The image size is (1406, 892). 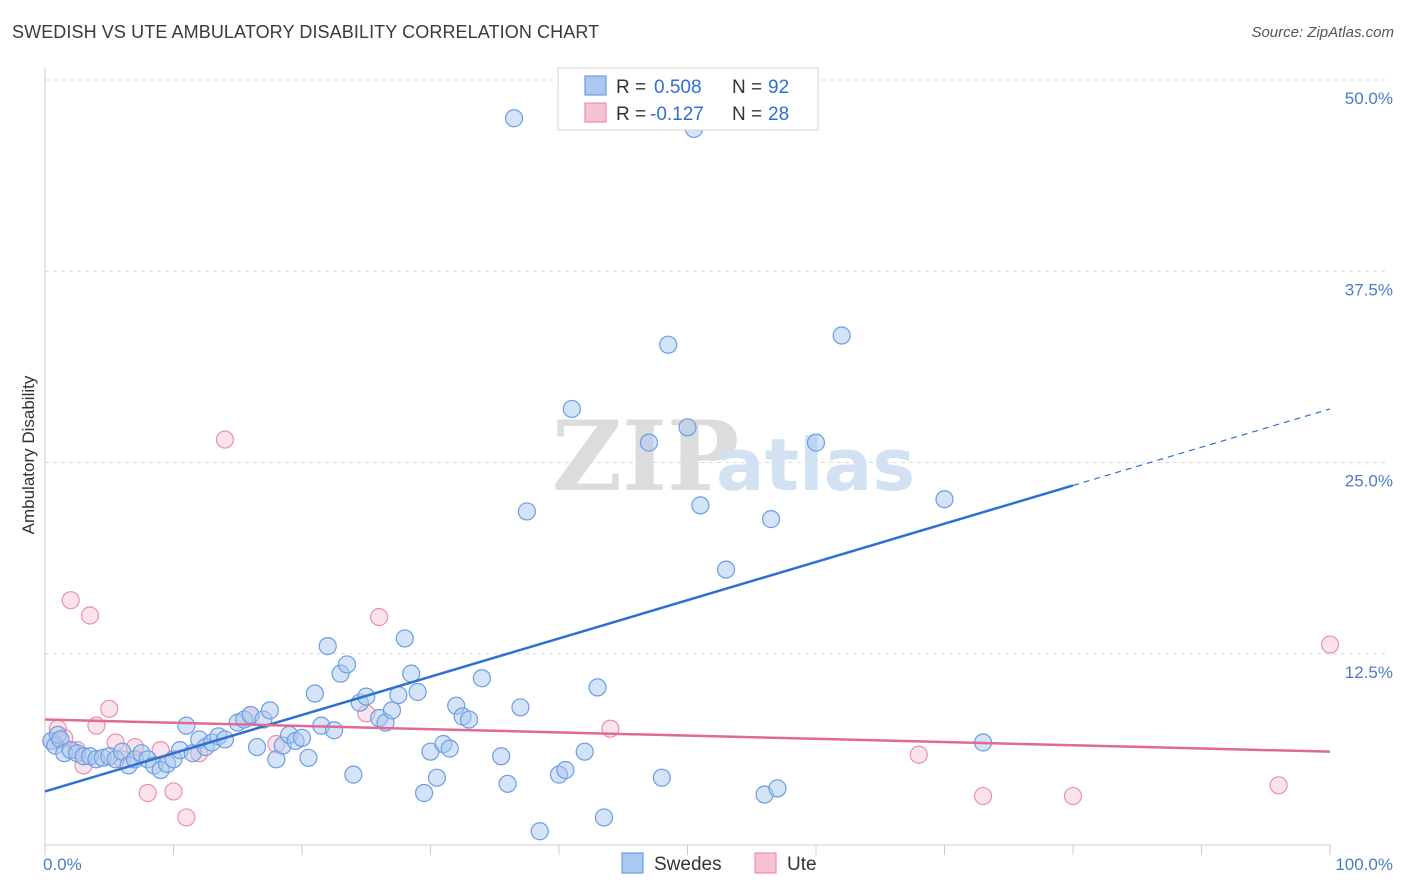 I want to click on legend-n-label-ute: N =, so click(x=747, y=114).